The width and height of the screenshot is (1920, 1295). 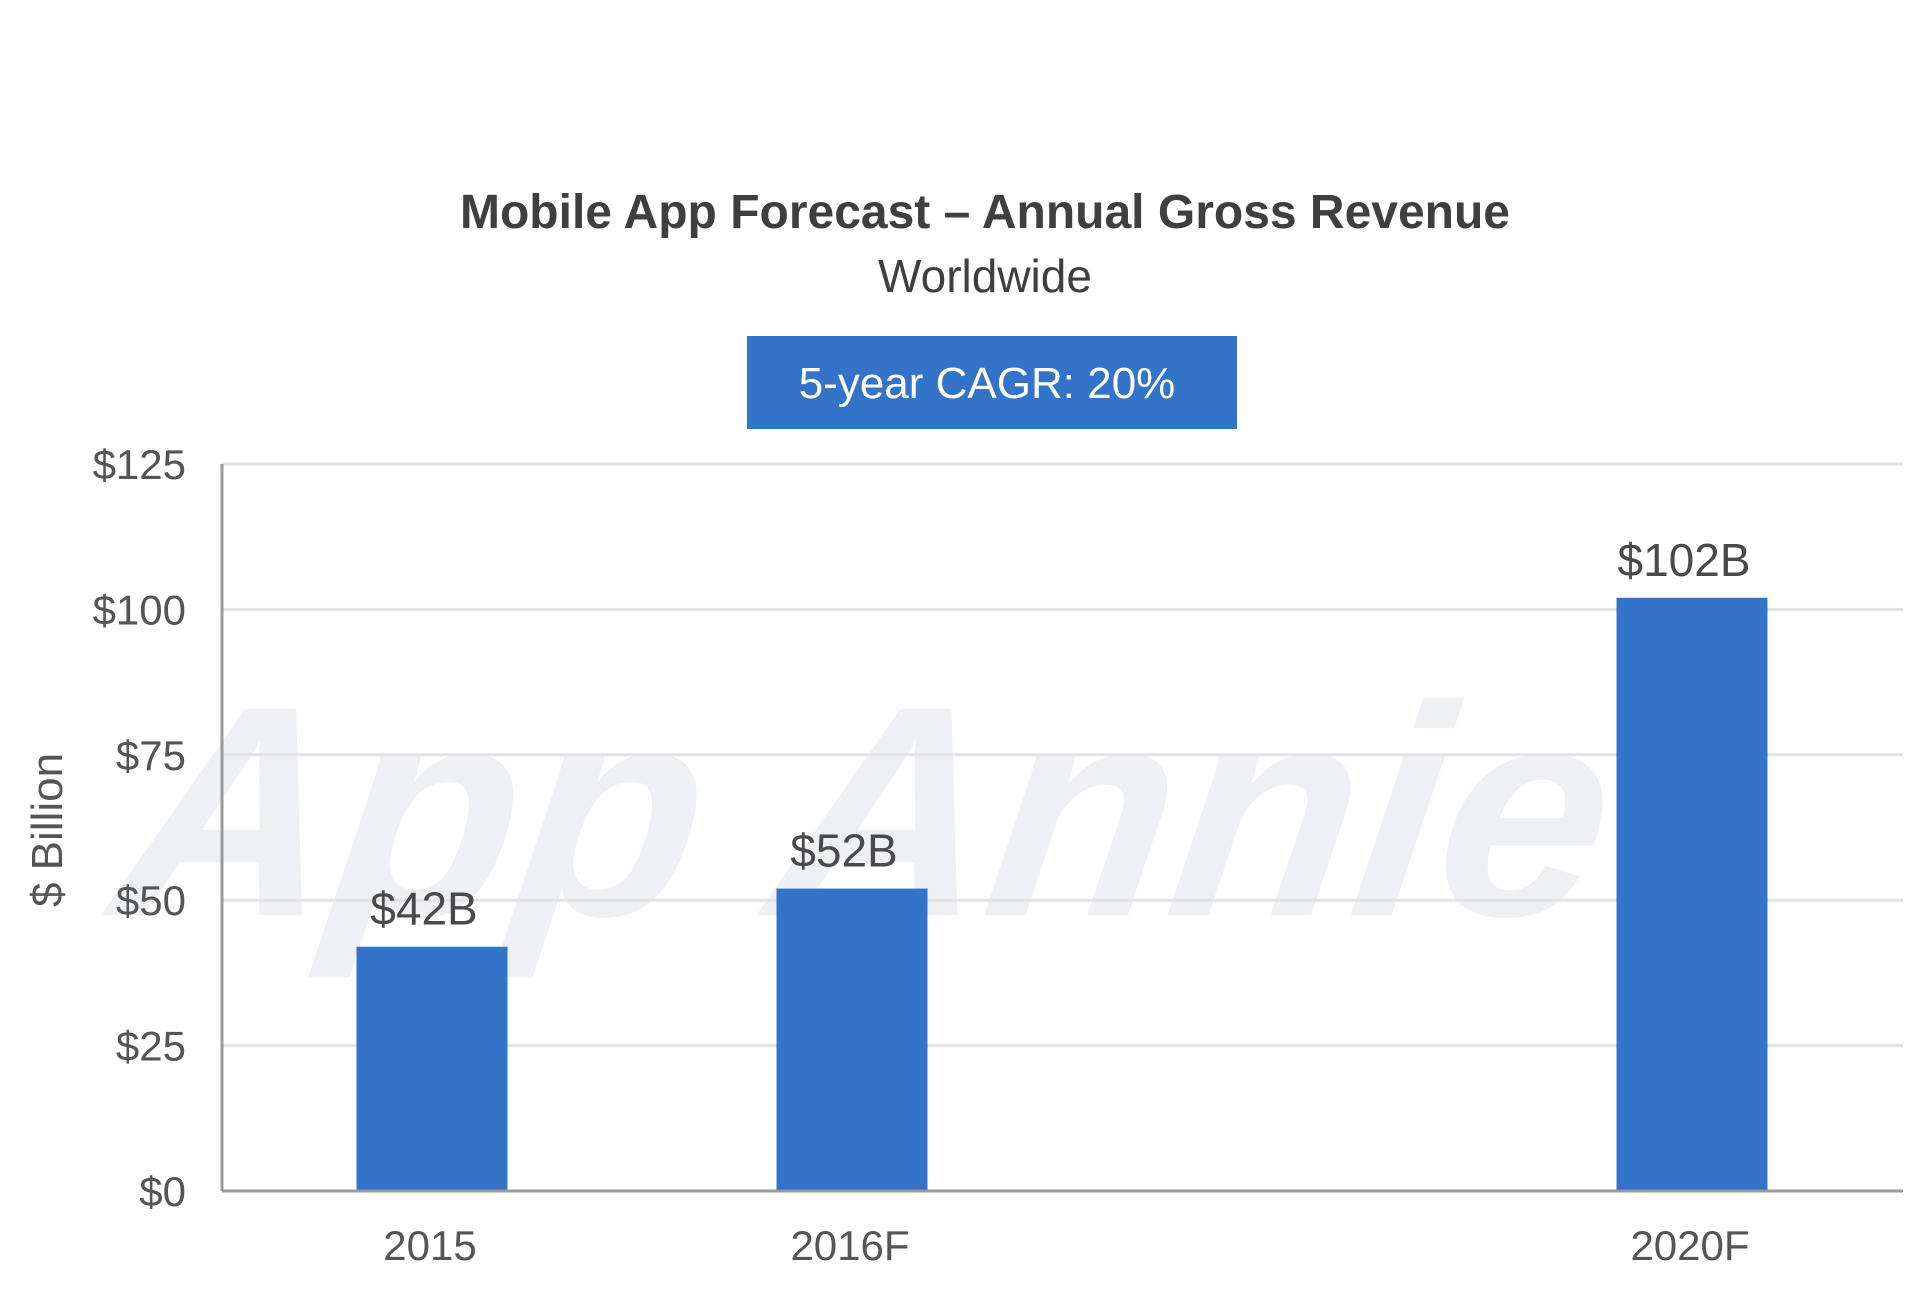 I want to click on x-tick-label: 2020F, so click(x=1689, y=1245).